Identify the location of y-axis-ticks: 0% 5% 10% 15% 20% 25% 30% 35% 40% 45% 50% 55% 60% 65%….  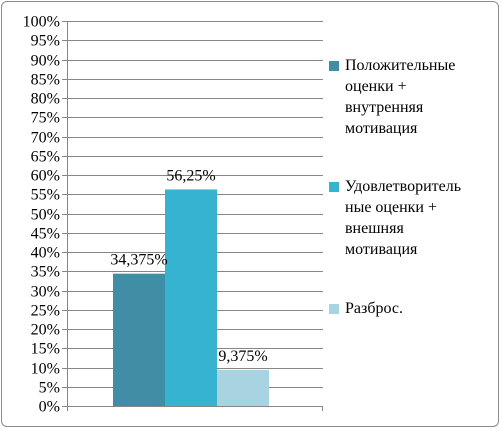
(41, 215).